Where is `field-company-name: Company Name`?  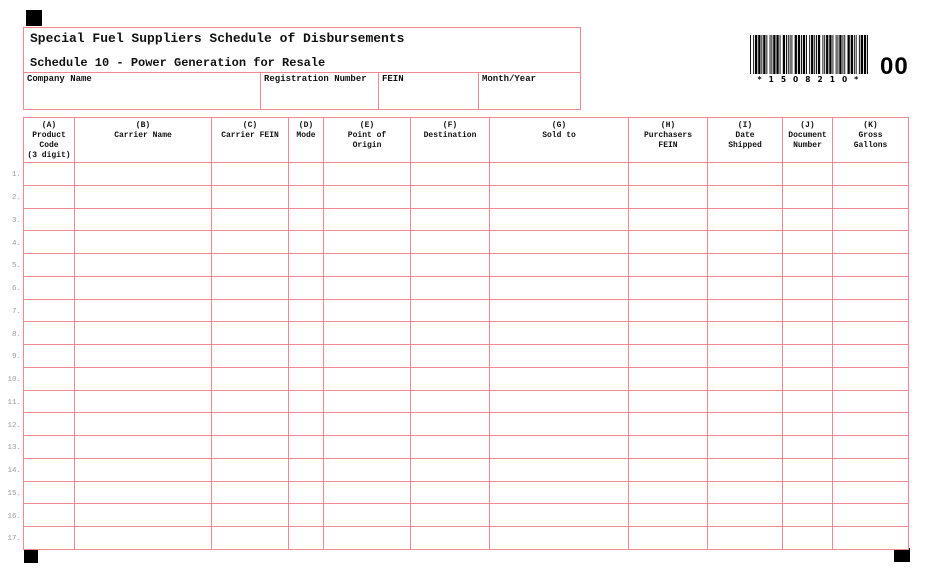
field-company-name: Company Name is located at coordinates (142, 91).